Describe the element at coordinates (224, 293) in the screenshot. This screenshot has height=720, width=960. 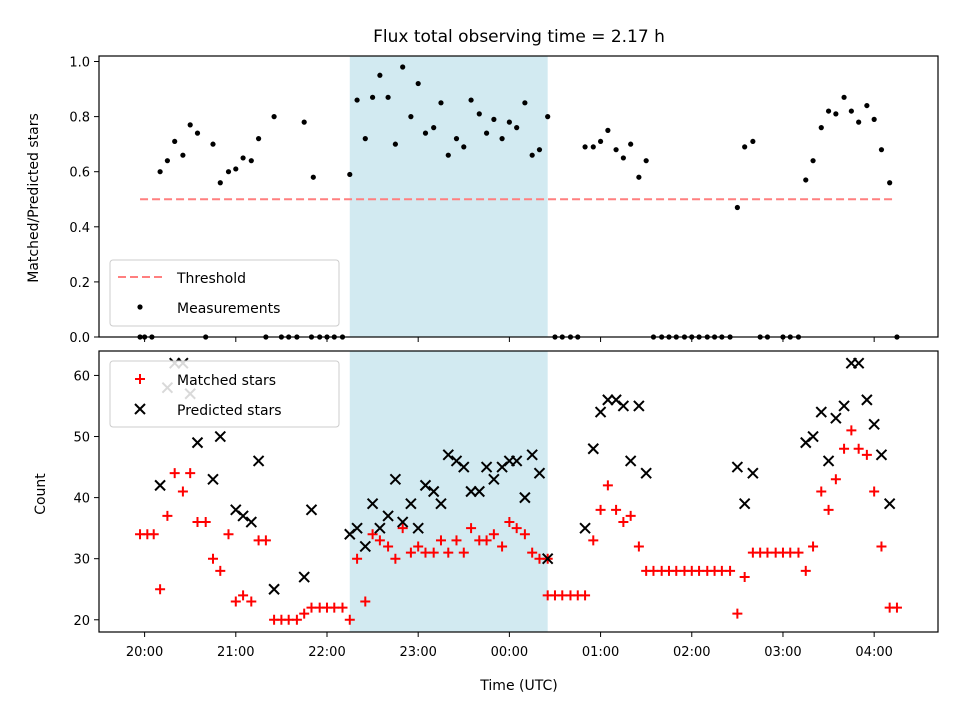
I see `legend-box` at that location.